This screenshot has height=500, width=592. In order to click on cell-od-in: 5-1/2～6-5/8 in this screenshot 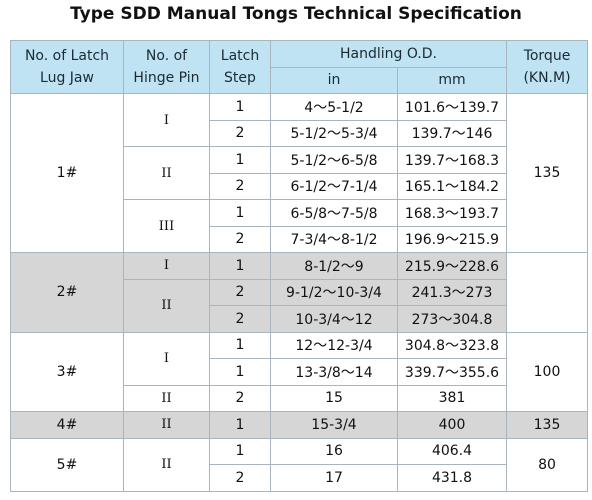, I will do `click(334, 160)`.